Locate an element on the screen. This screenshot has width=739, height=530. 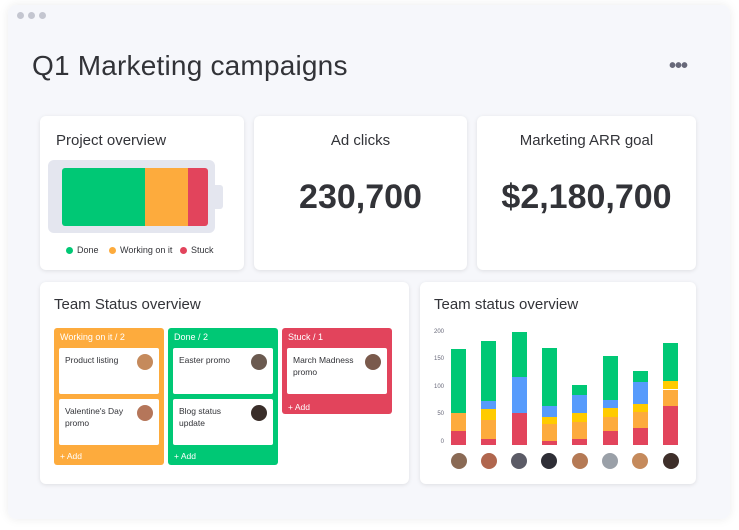
legend-working: Working on it is located at coordinates (140, 250).